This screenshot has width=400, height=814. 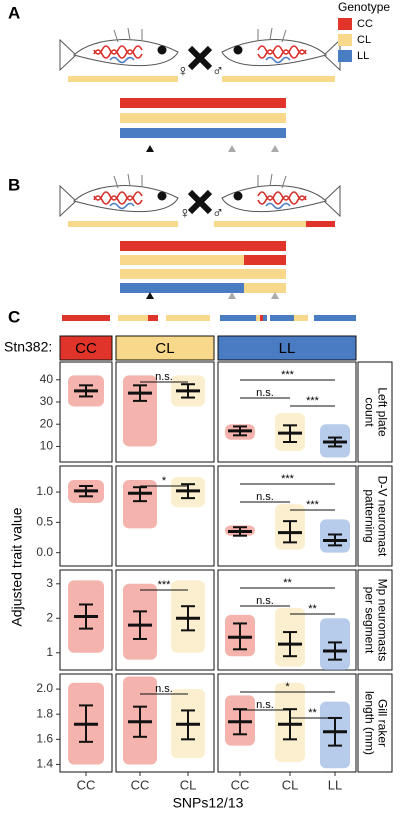 What do you see at coordinates (369, 723) in the screenshot?
I see `row-strip-label: length (mm)` at bounding box center [369, 723].